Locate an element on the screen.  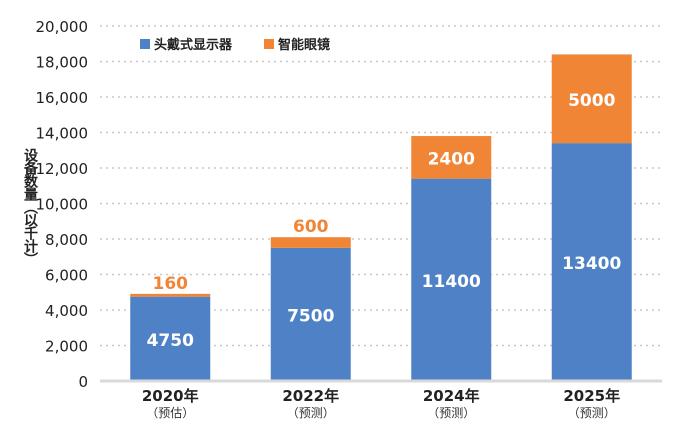
y-tick-label: 10,000 is located at coordinates (62, 205).